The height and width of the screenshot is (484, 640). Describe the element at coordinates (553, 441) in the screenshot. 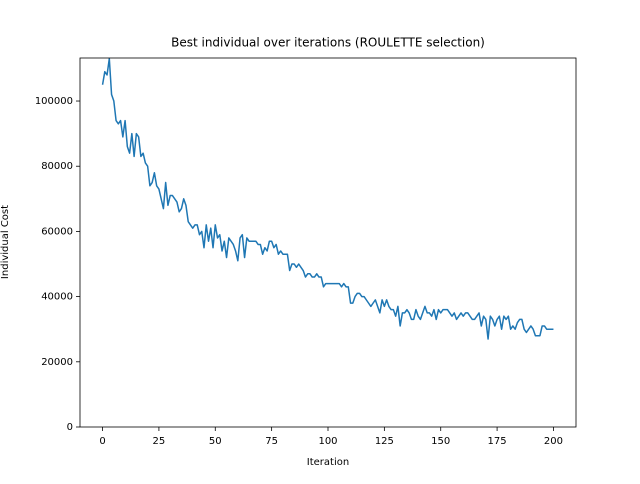

I see `x-tick-label: 200` at that location.